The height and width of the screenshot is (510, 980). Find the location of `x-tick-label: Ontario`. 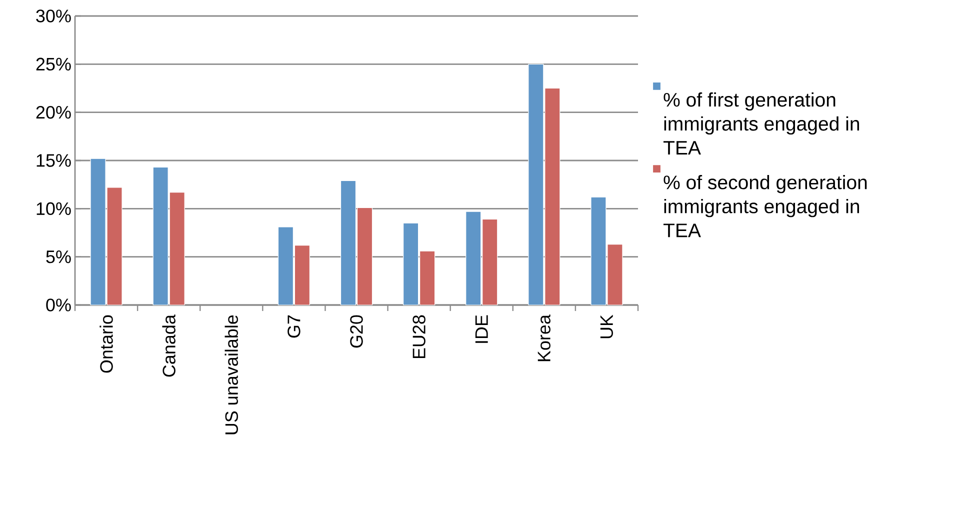

x-tick-label: Ontario is located at coordinates (106, 344).